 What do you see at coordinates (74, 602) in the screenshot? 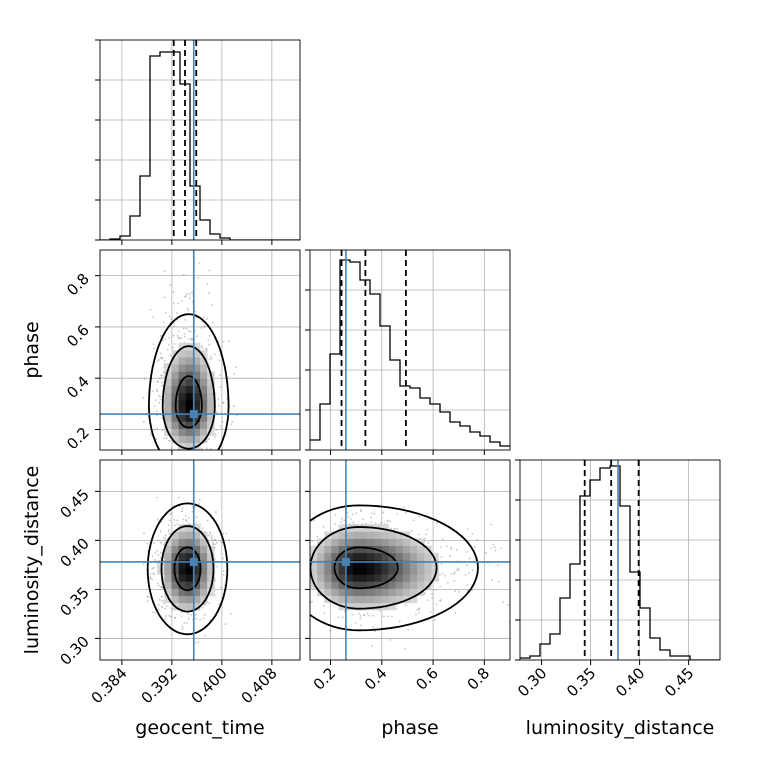
I see `y-tick-label-luminosity_distance-1: 0.35` at bounding box center [74, 602].